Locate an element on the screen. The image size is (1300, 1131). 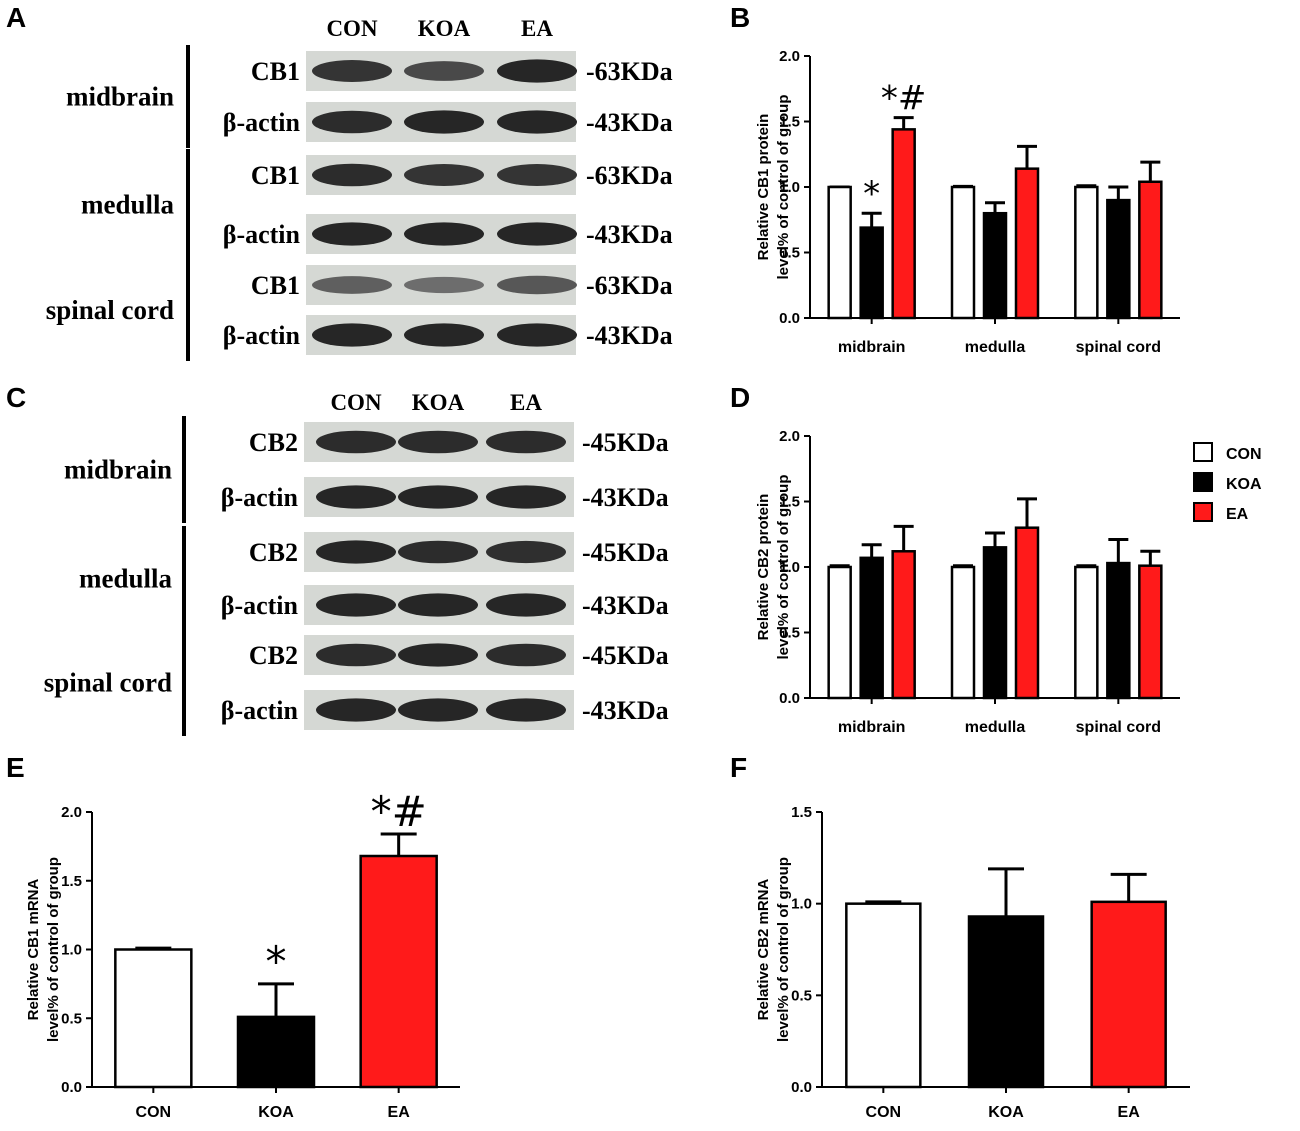
x-category-label: medulla is located at coordinates (995, 727).